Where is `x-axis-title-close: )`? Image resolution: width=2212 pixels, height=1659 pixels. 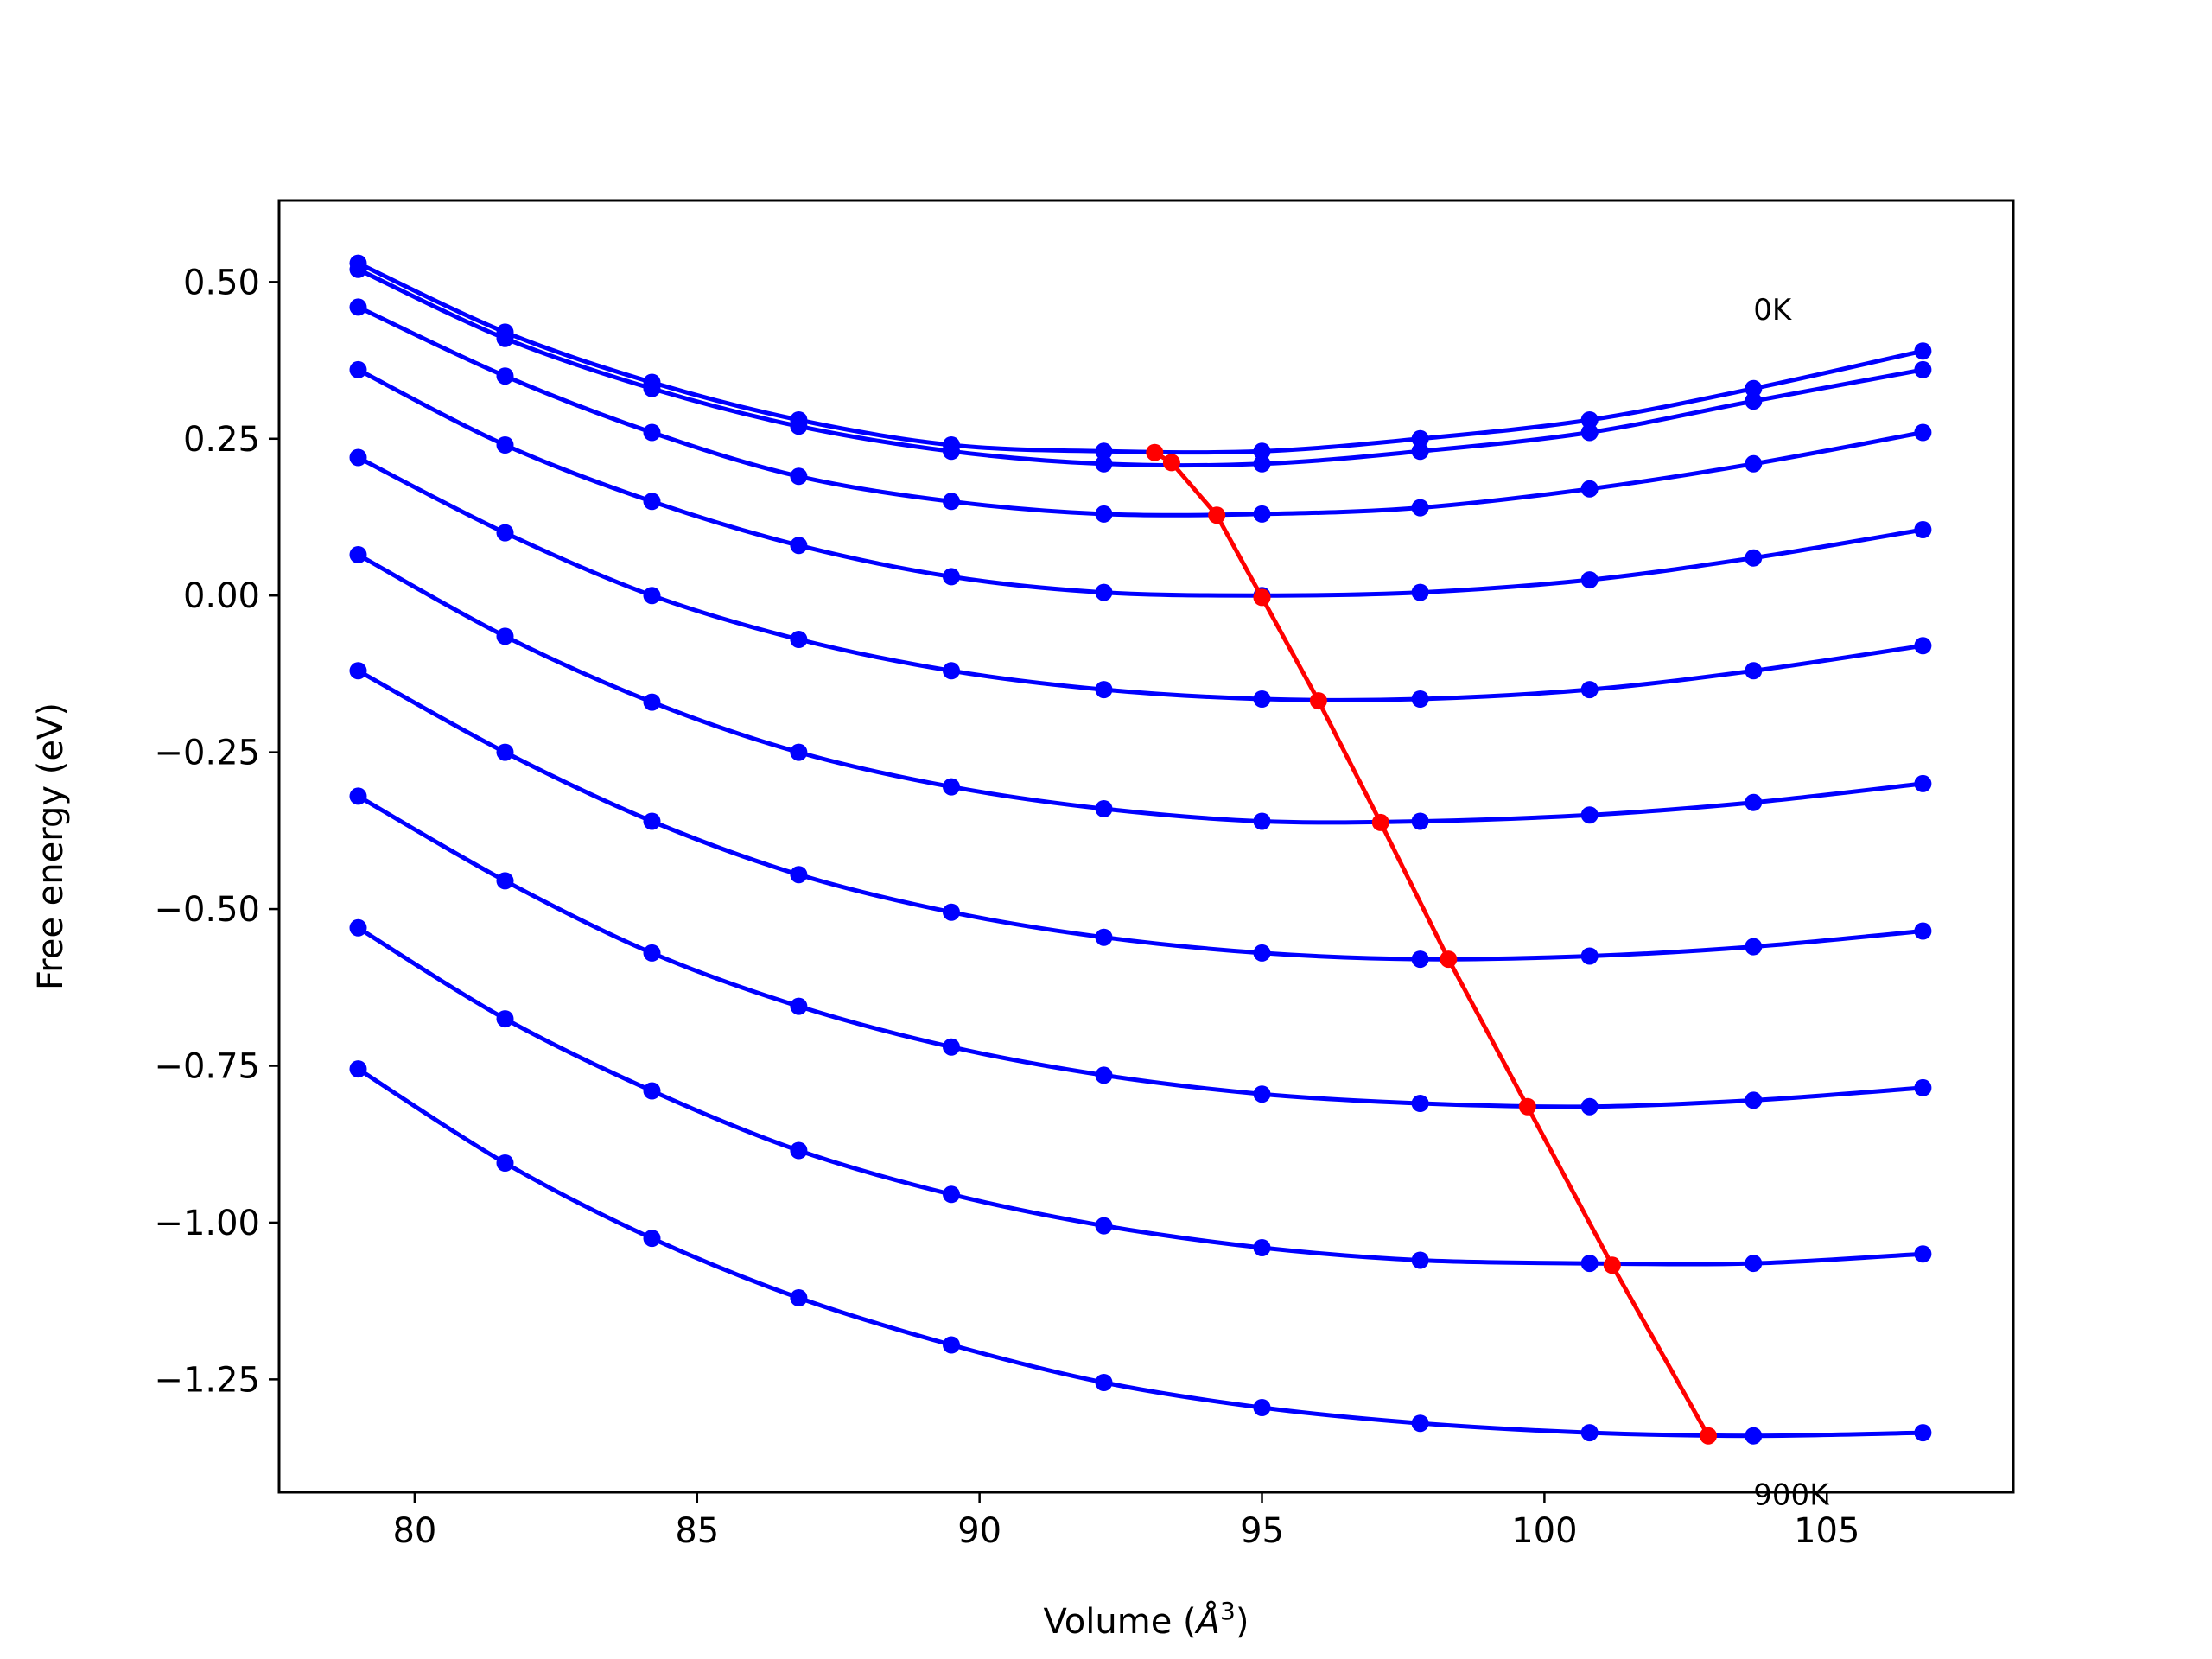 x-axis-title-close: ) is located at coordinates (1242, 1622).